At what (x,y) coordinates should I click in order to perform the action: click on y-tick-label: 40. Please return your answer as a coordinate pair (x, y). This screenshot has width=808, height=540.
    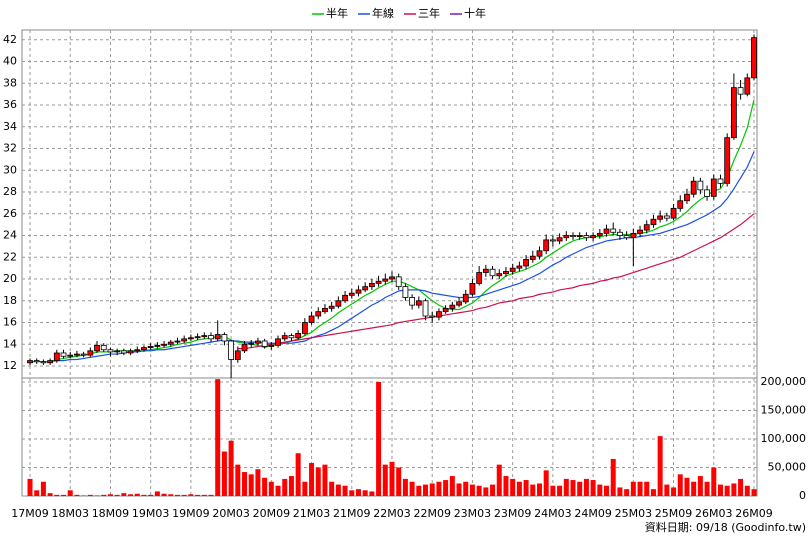
    Looking at the image, I should click on (10, 61).